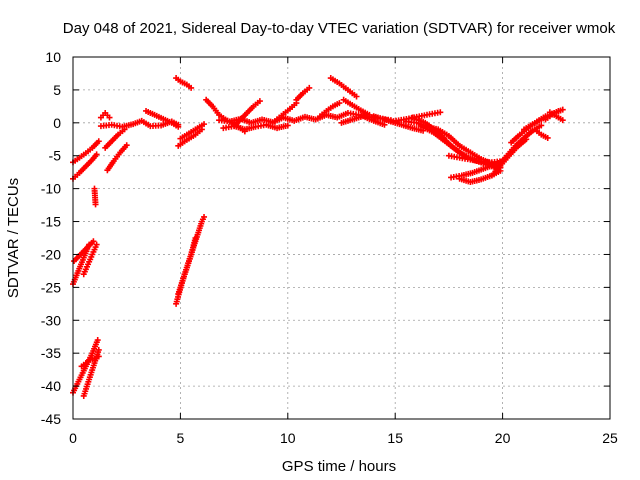  I want to click on x-axis-label: GPS time / hours, so click(339, 466).